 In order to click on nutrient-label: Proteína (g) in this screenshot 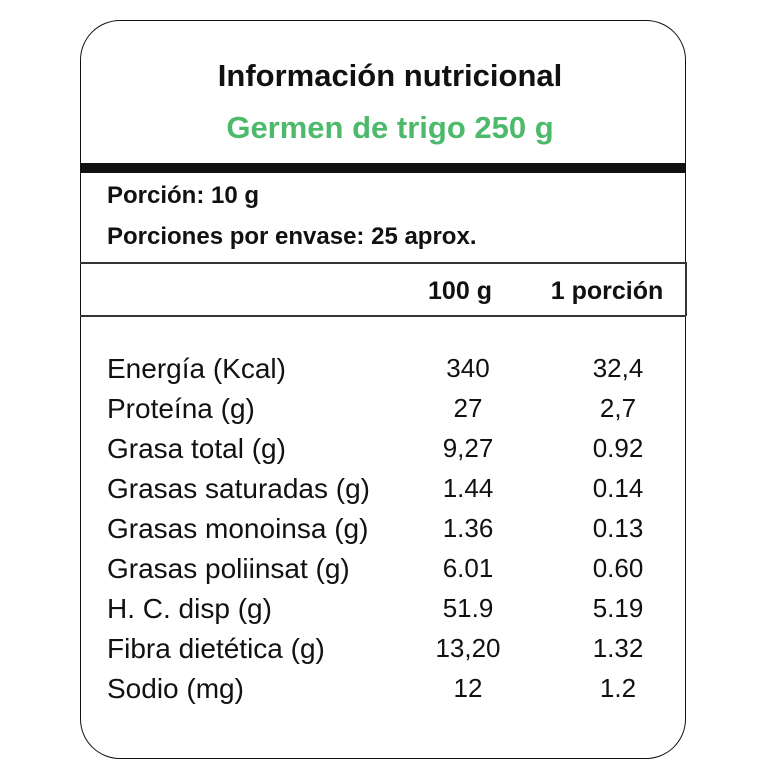, I will do `click(181, 408)`.